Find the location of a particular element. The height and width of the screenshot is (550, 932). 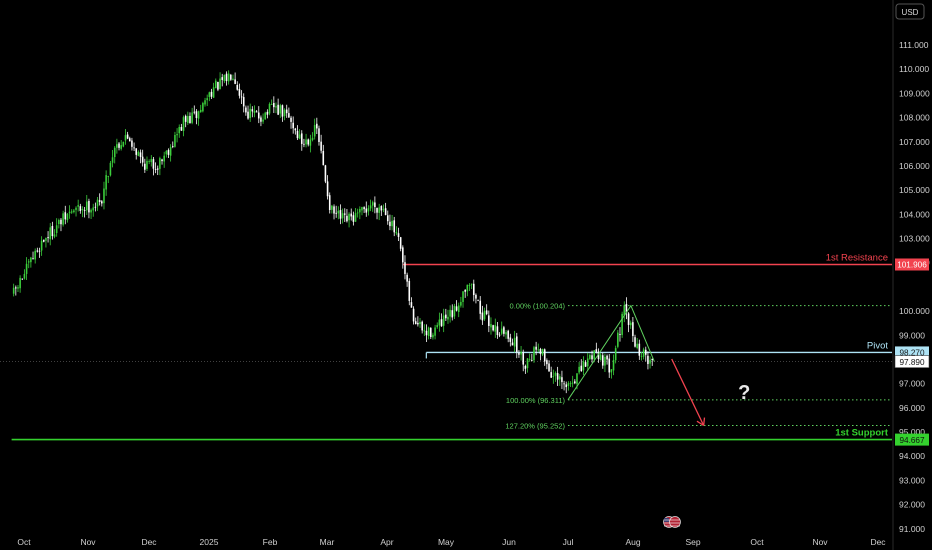

forecast-arrow is located at coordinates (688, 392).